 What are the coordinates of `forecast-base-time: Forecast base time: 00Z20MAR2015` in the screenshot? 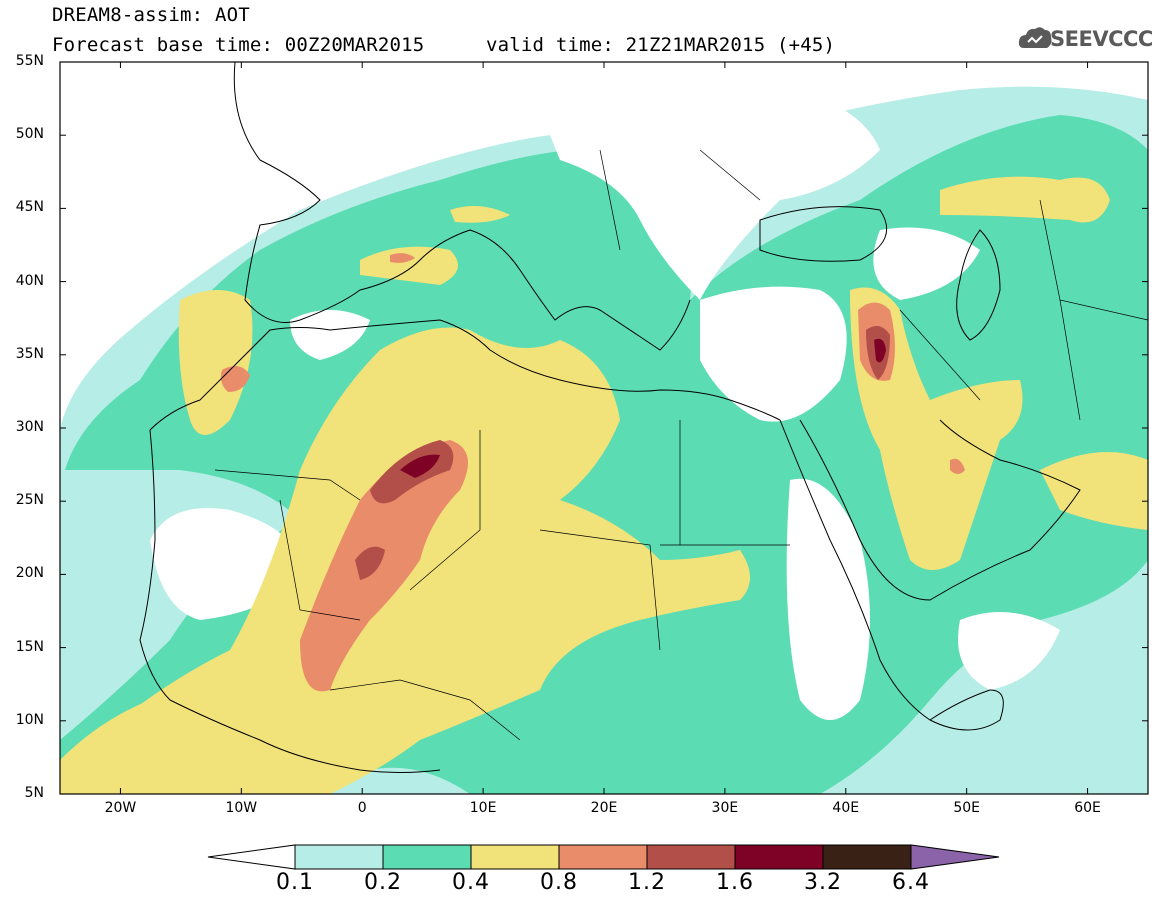 It's located at (238, 45).